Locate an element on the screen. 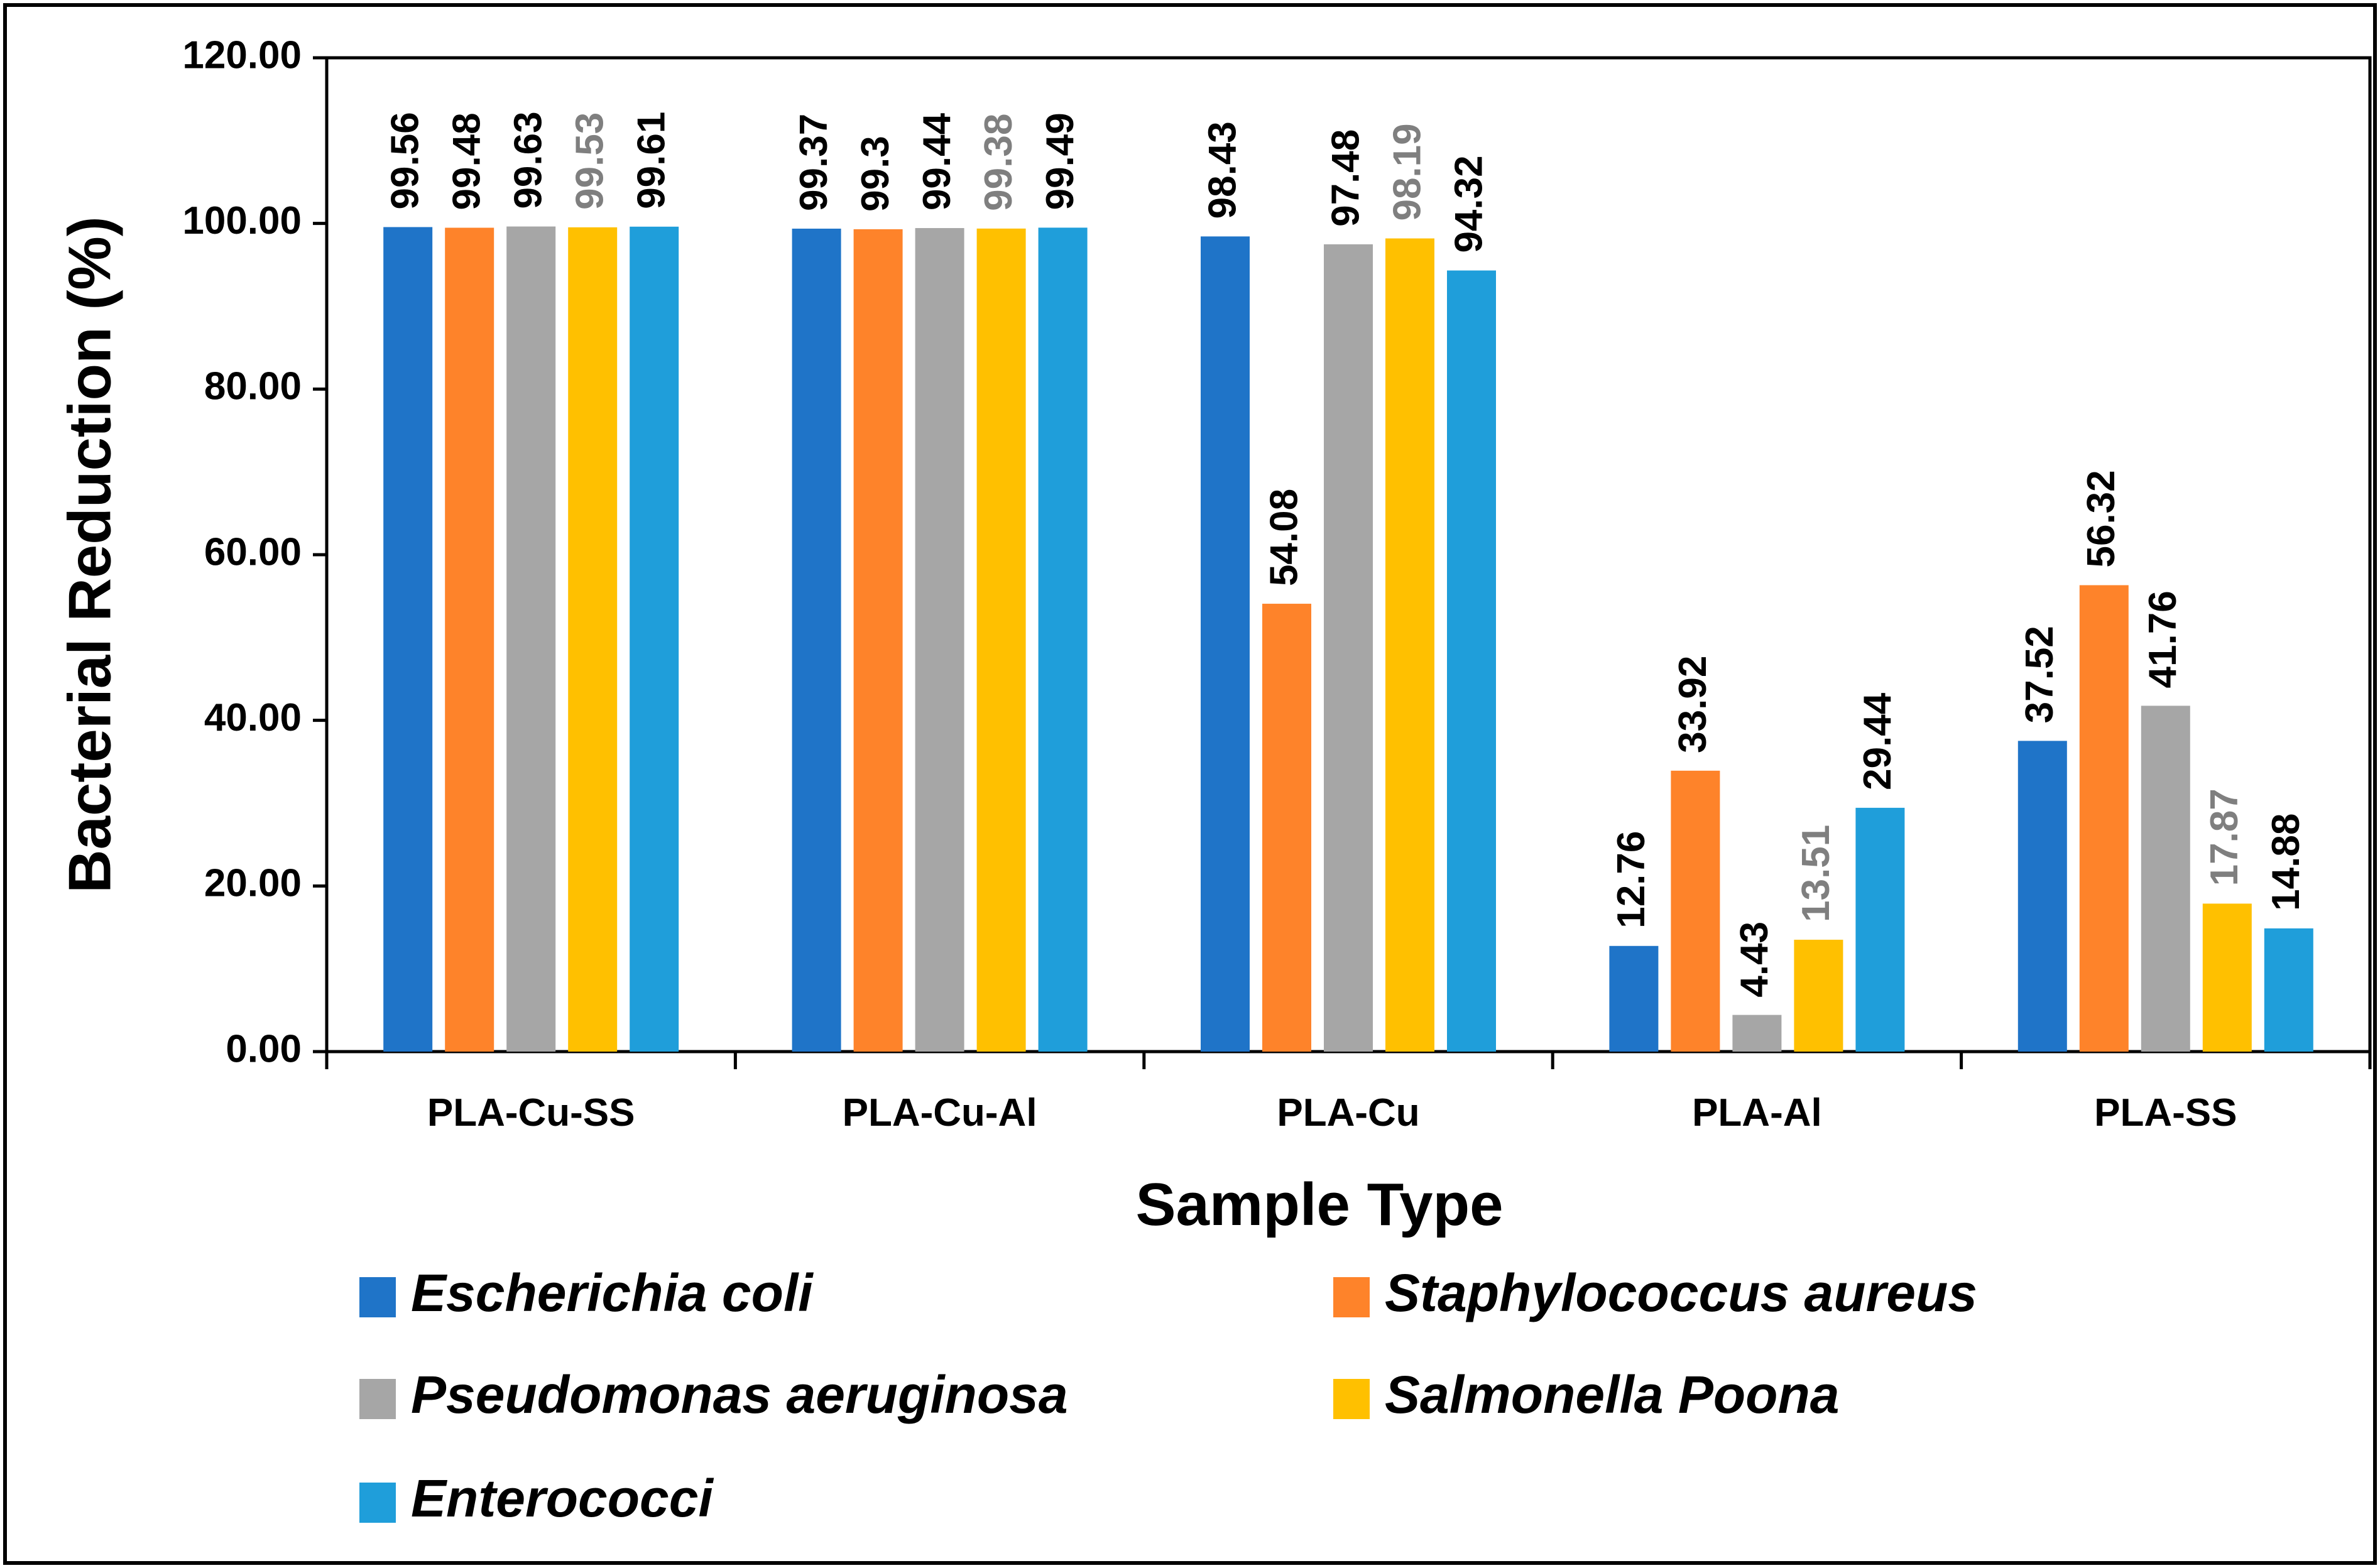 This screenshot has height=1568, width=2380. x-tick-label: PLA-Cu-Al is located at coordinates (940, 1113).